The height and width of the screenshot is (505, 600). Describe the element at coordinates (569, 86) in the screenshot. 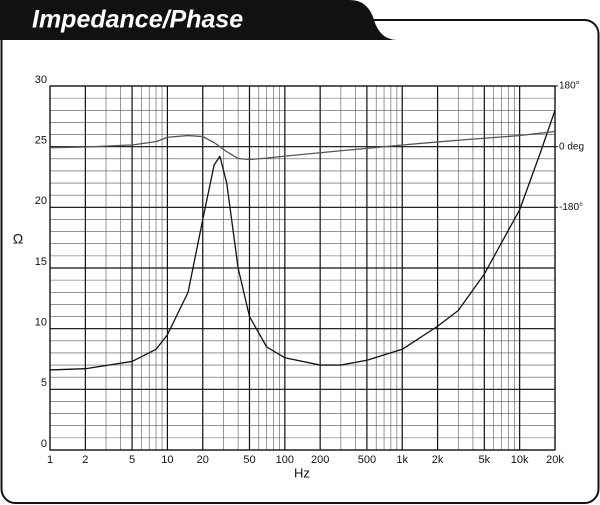

I see `y2-tick-label: 180°` at that location.